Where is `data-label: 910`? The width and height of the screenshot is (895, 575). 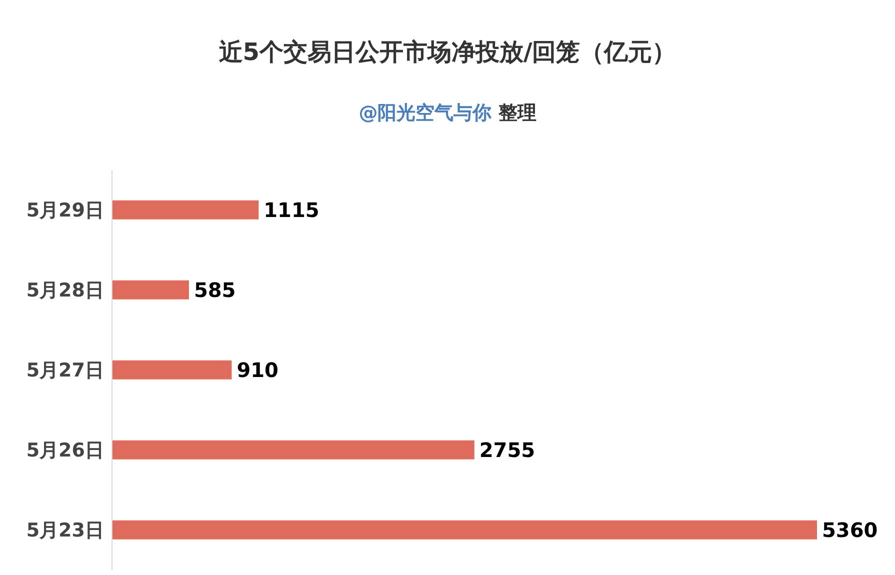 data-label: 910 is located at coordinates (257, 370).